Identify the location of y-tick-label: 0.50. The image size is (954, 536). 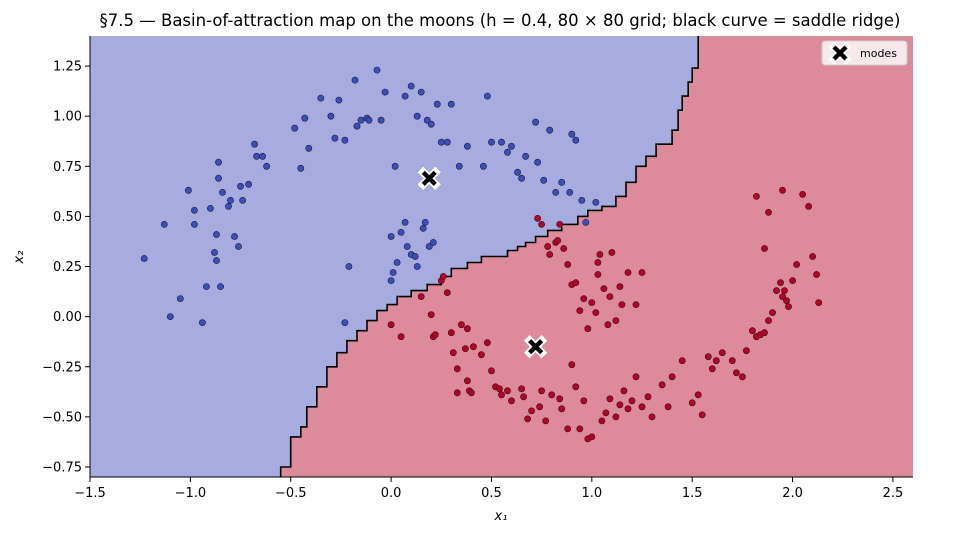
(67, 217).